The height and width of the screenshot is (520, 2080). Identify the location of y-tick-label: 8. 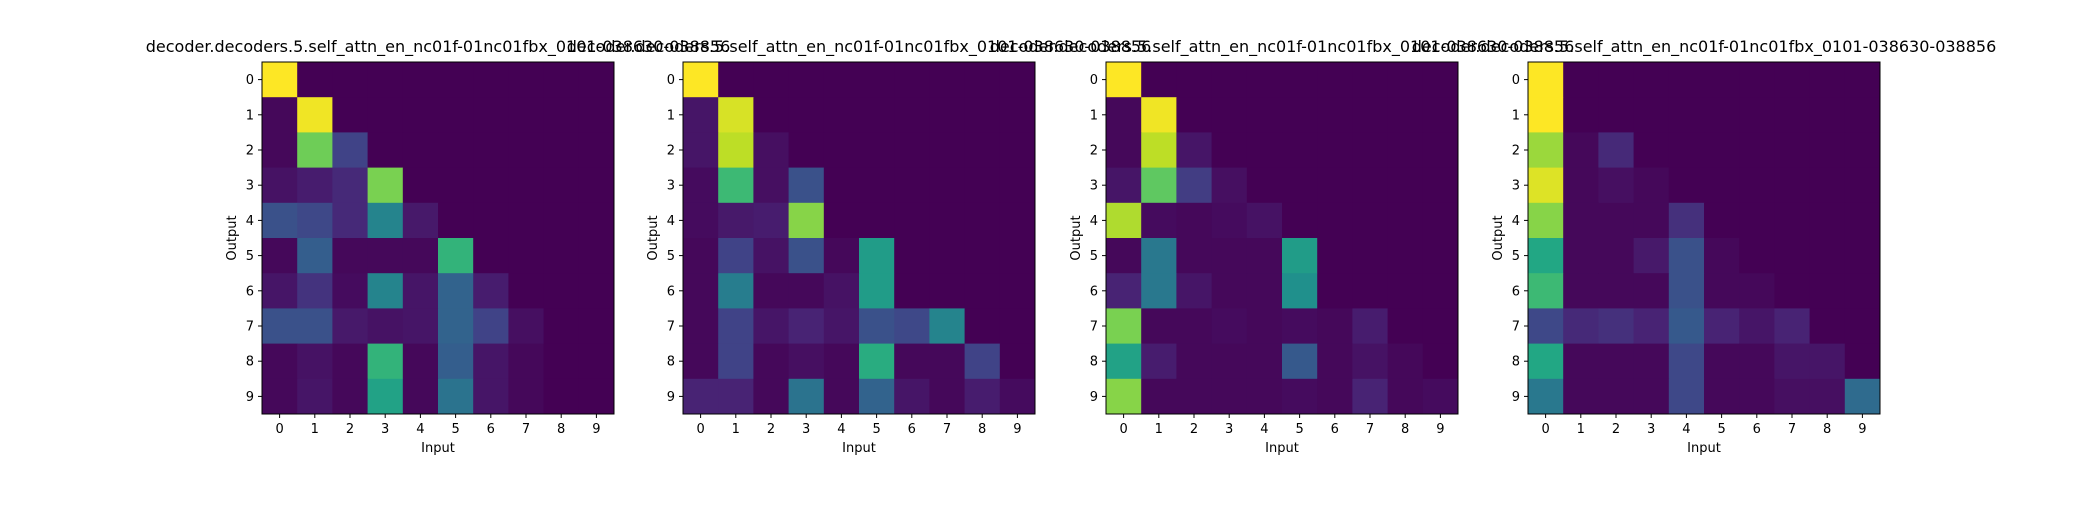
(250, 362).